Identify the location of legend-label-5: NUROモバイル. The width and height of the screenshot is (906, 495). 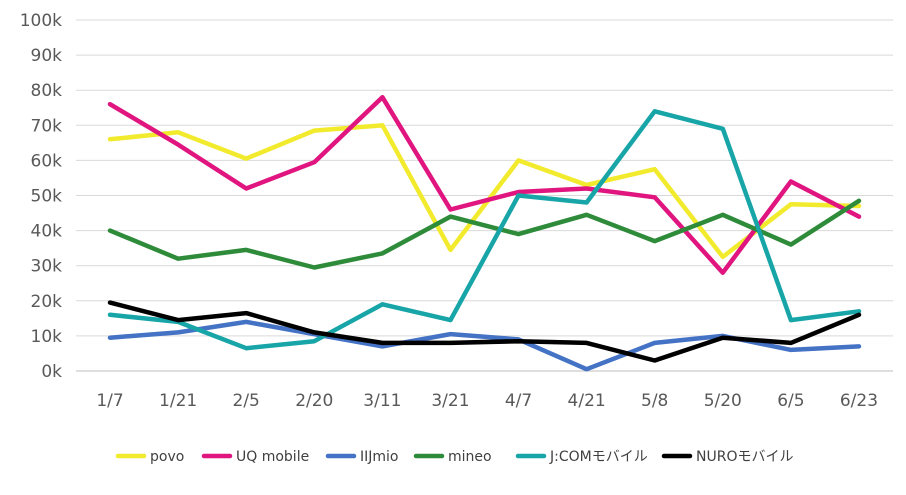
(744, 457).